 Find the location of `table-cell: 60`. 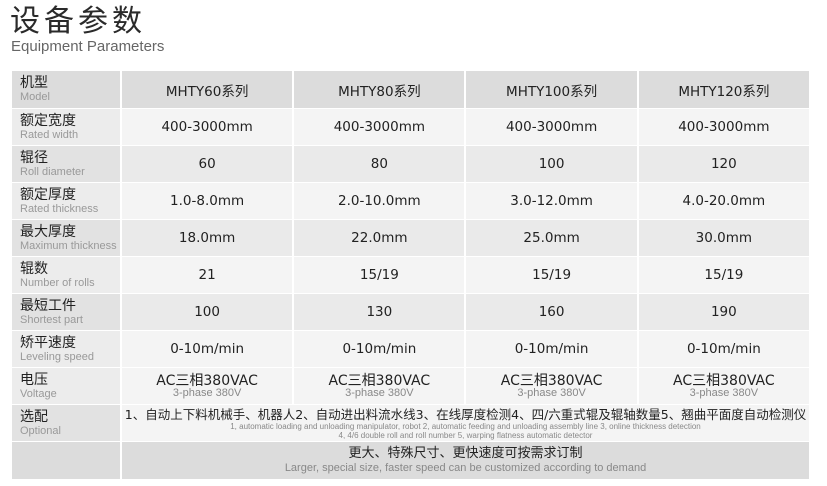

table-cell: 60 is located at coordinates (207, 164).